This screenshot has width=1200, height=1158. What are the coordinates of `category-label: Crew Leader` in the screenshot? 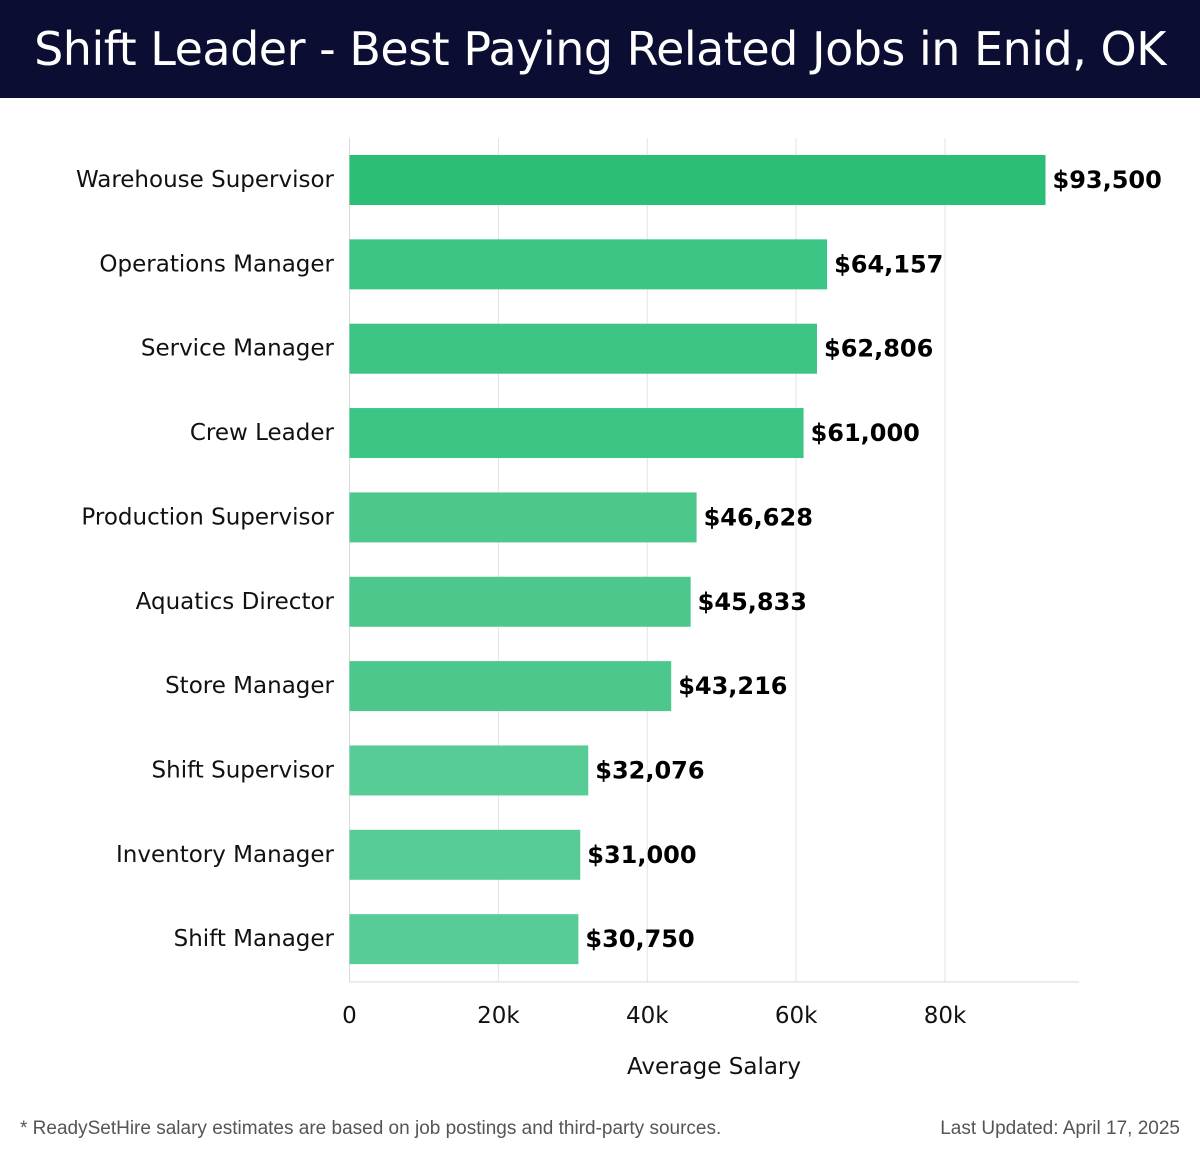 It's located at (262, 433).